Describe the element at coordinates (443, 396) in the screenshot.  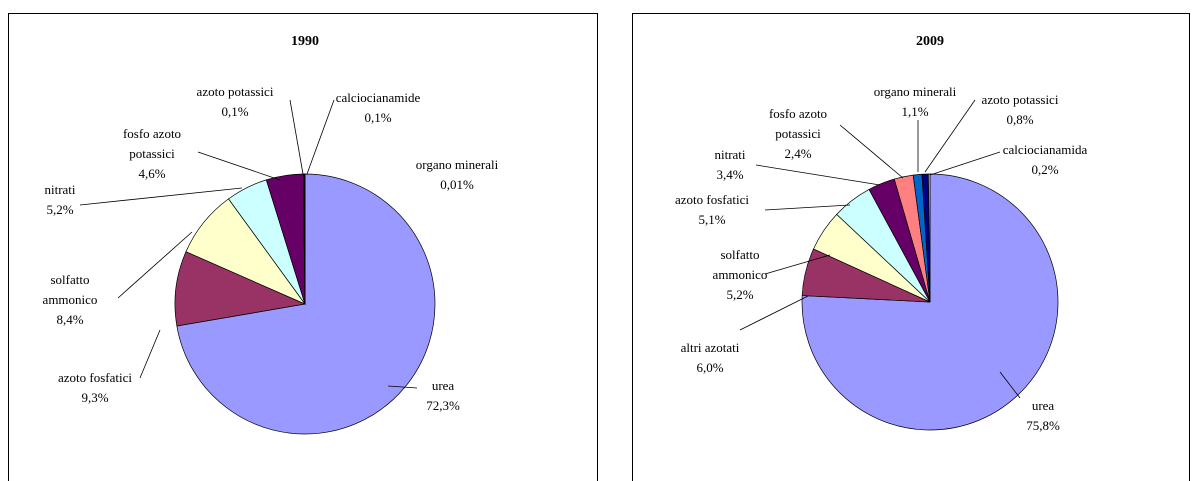
I see `slice-label: urea 72,3%` at that location.